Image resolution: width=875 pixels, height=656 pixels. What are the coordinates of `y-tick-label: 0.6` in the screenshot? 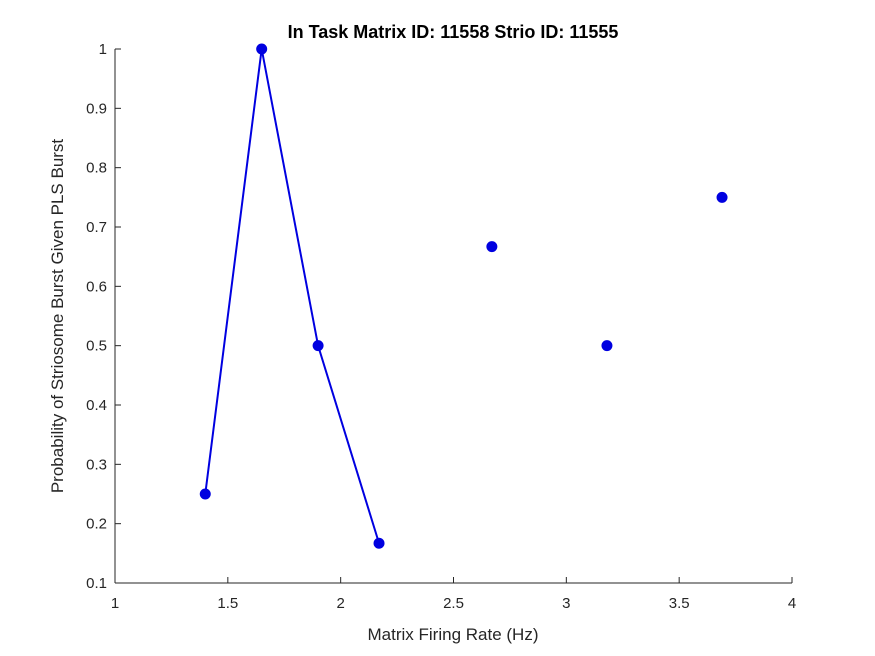 It's located at (96, 286).